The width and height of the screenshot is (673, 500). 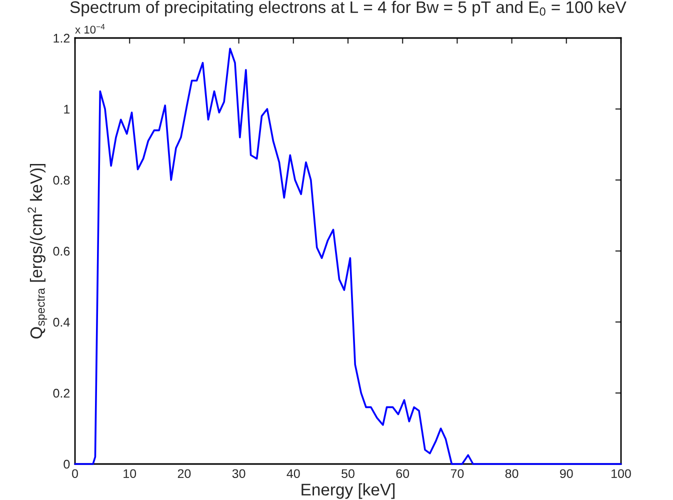 What do you see at coordinates (130, 473) in the screenshot?
I see `x-tick-label: 10` at bounding box center [130, 473].